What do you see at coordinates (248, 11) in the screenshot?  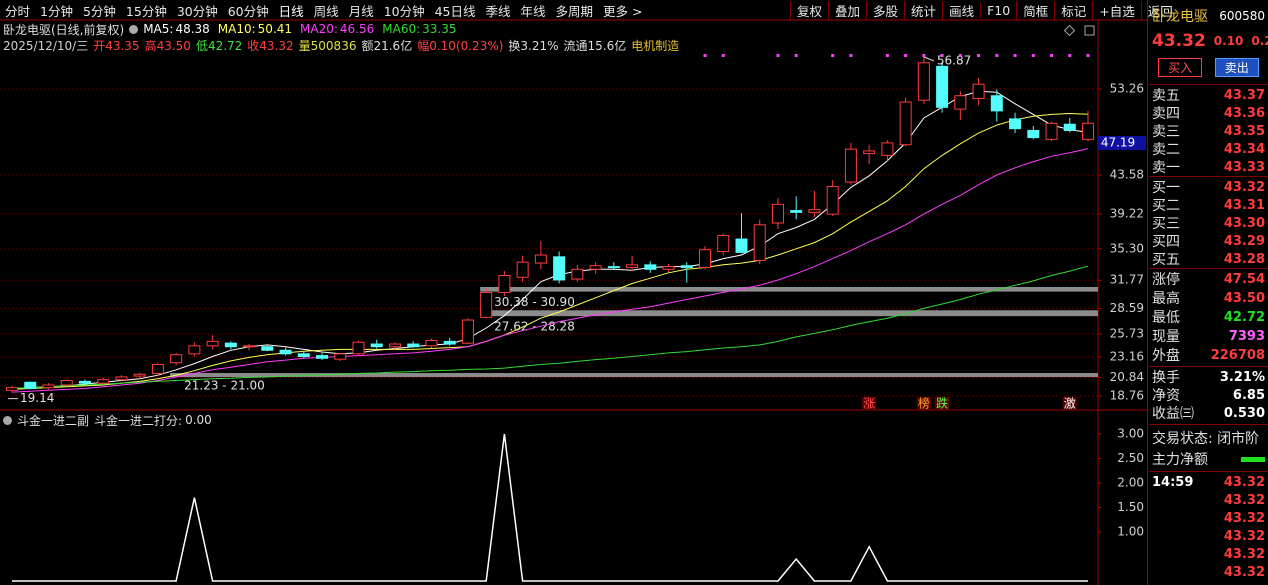 I see `period-tab: 60分钟` at bounding box center [248, 11].